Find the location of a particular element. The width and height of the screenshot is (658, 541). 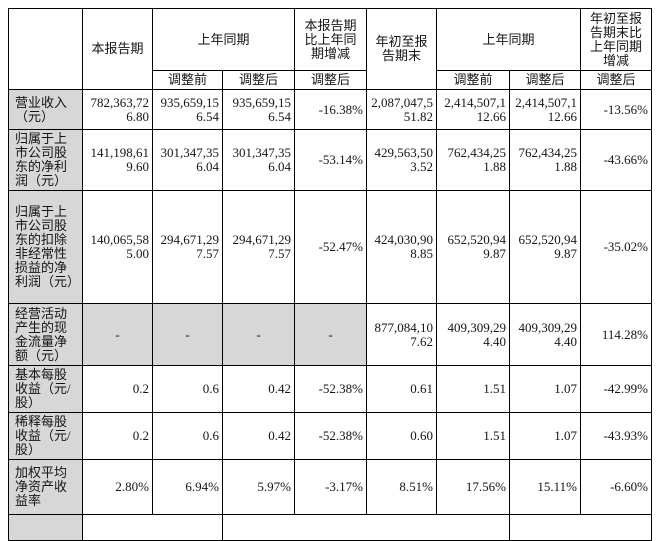

header-adjusted-before-right: 调整前 is located at coordinates (473, 80).